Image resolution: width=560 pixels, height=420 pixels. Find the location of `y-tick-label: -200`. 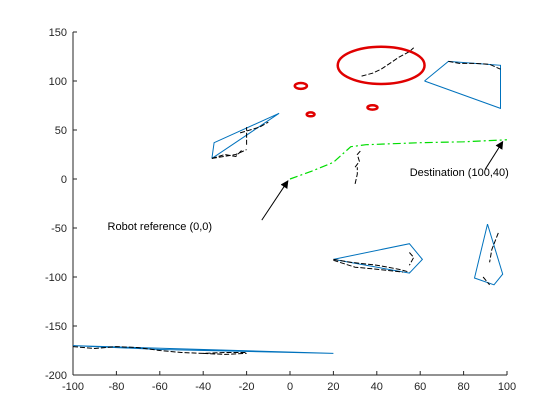

y-tick-label: -200 is located at coordinates (56, 376).